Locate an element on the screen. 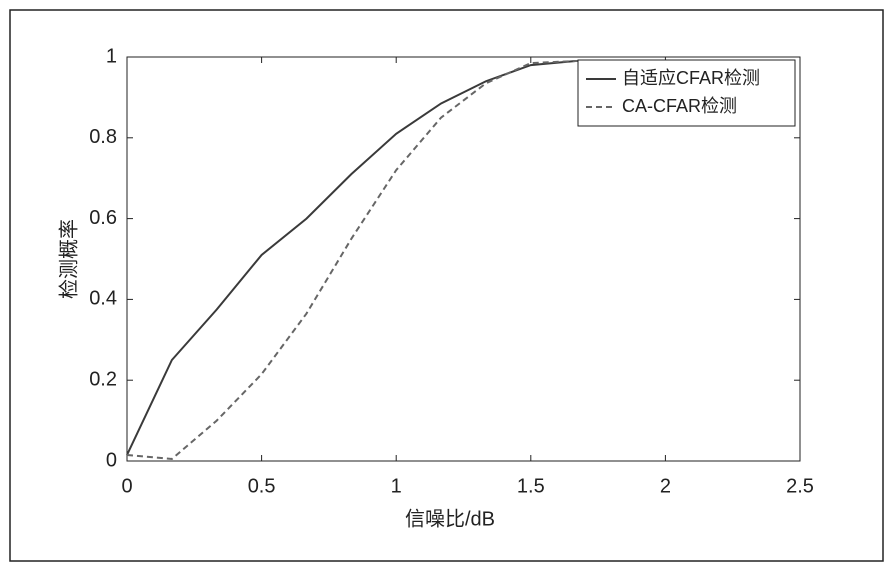 Image resolution: width=893 pixels, height=571 pixels. legend-box is located at coordinates (686, 93).